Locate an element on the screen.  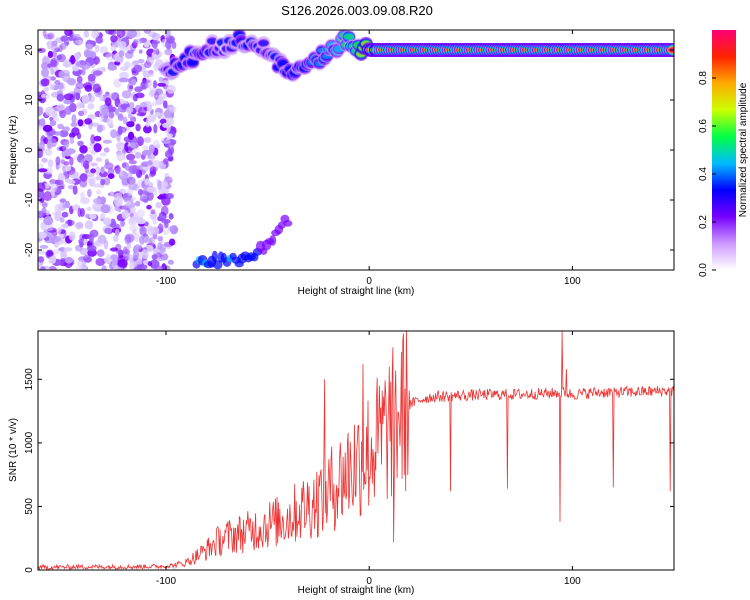
y-tick-label: 0 is located at coordinates (29, 570).